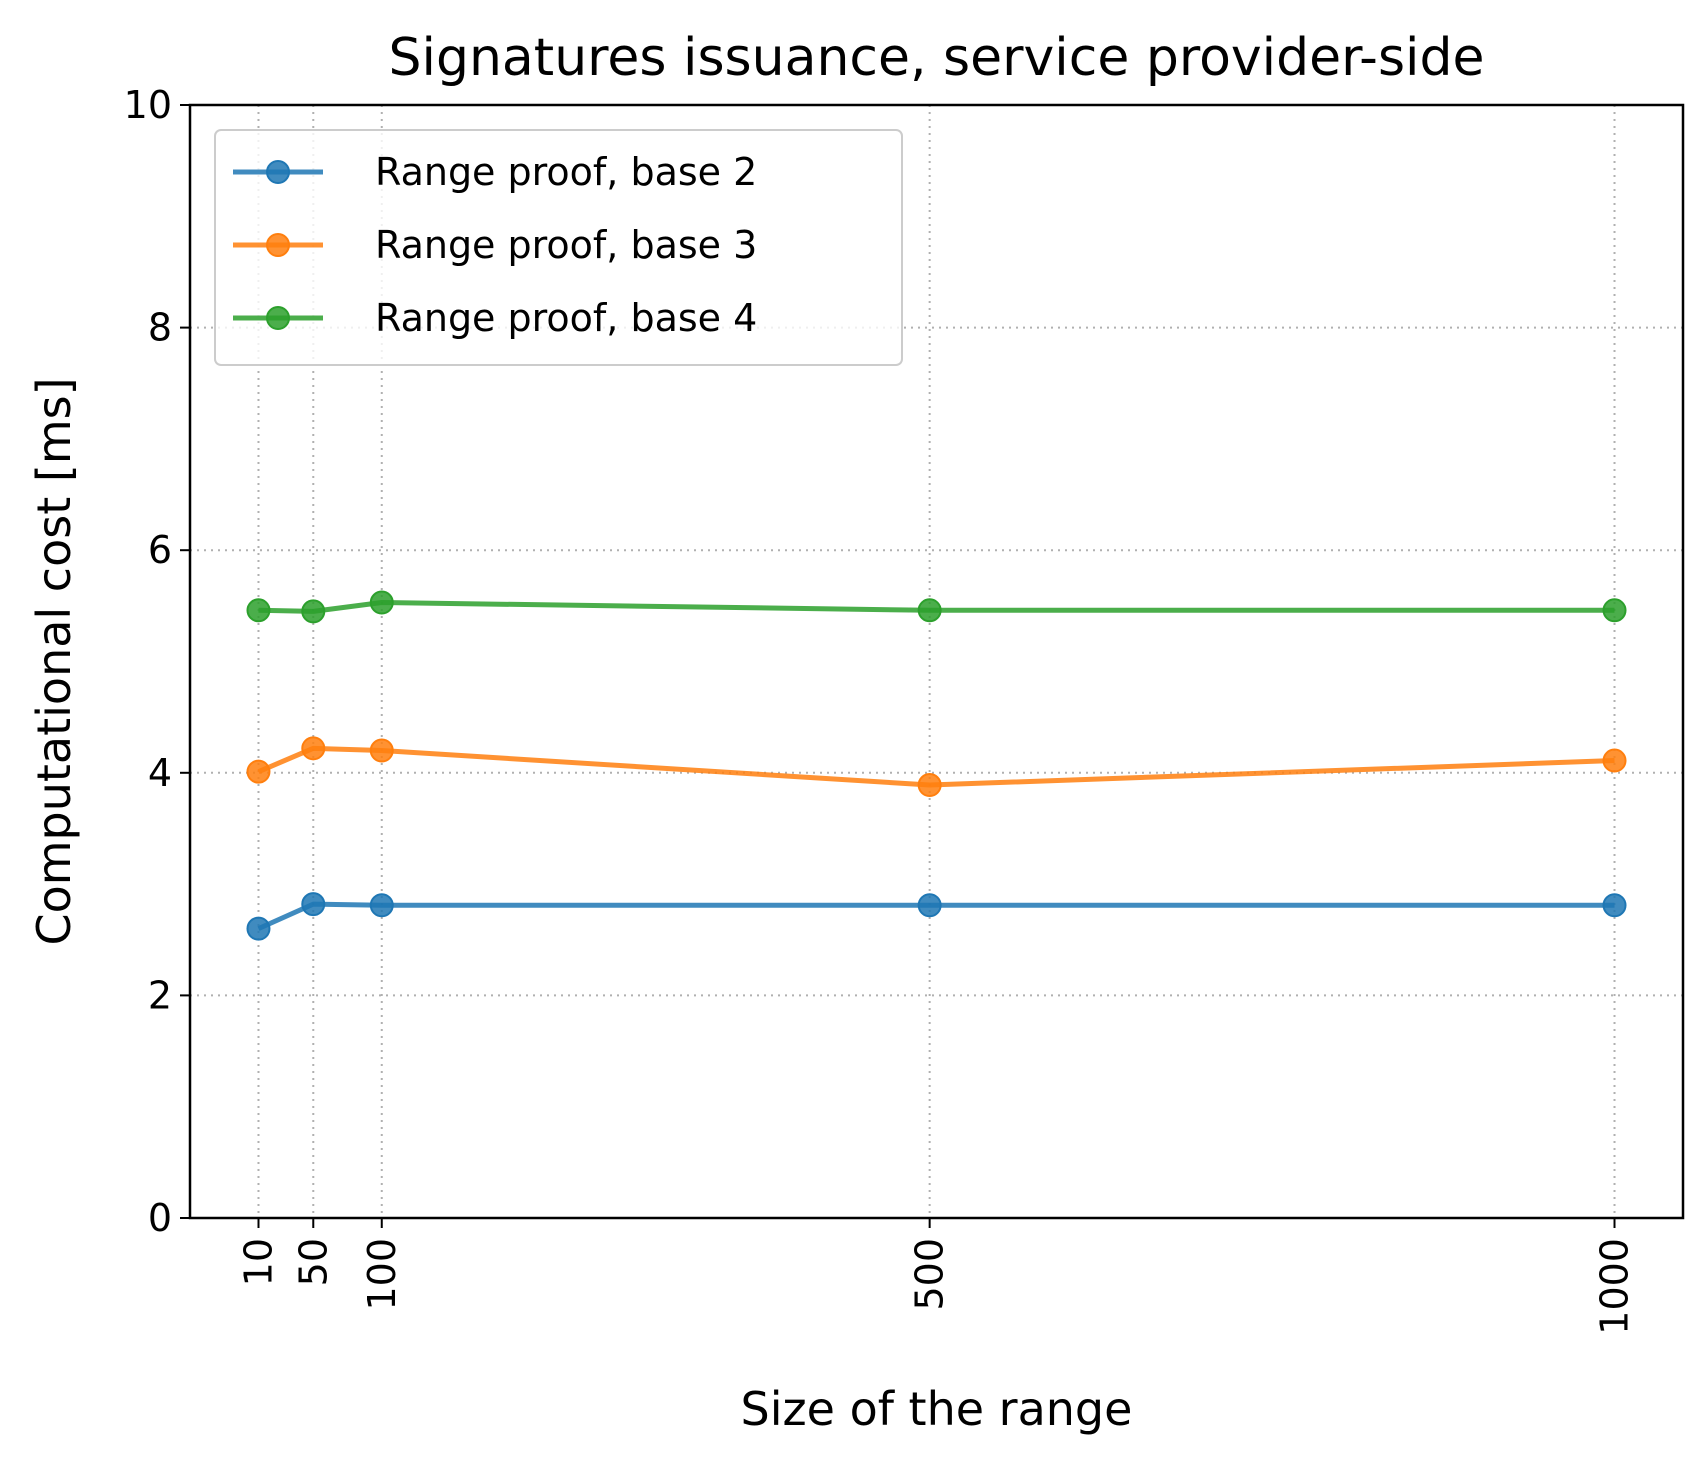  I want to click on y-tick-label: 4, so click(160, 773).